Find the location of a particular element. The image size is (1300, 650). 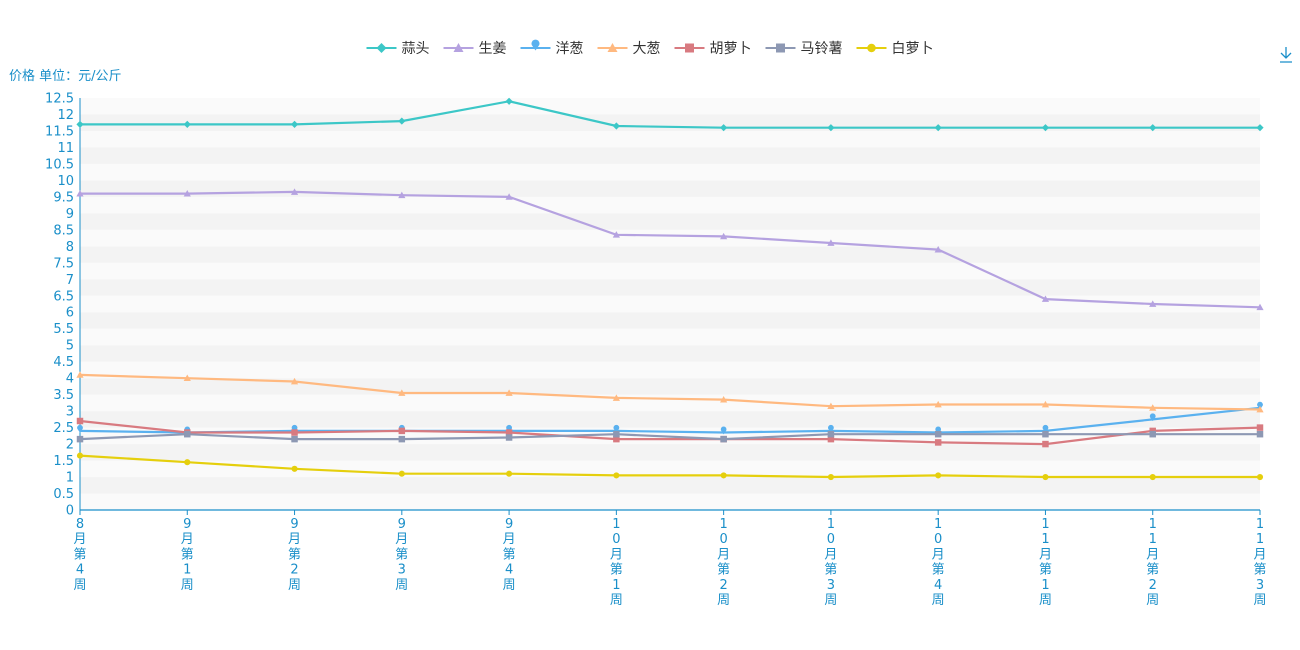

y-tick-label: 3 is located at coordinates (70, 412).